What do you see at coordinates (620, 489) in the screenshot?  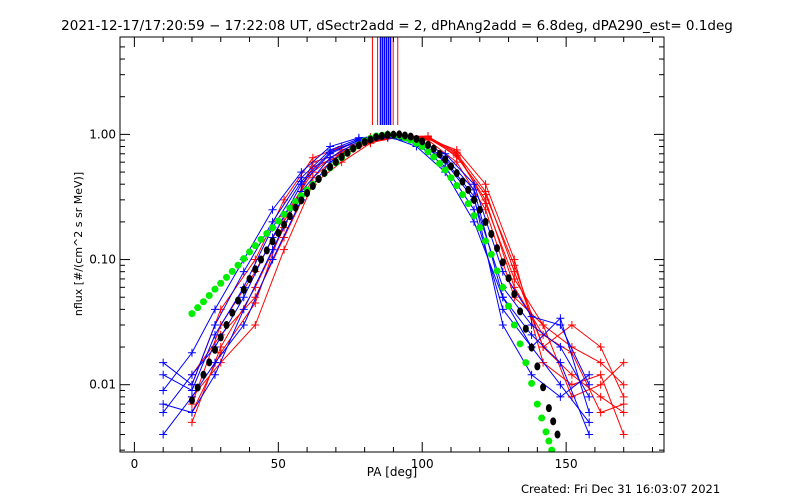 I see `created-footer: Created: Fri Dec 31 16:03:07 2021` at bounding box center [620, 489].